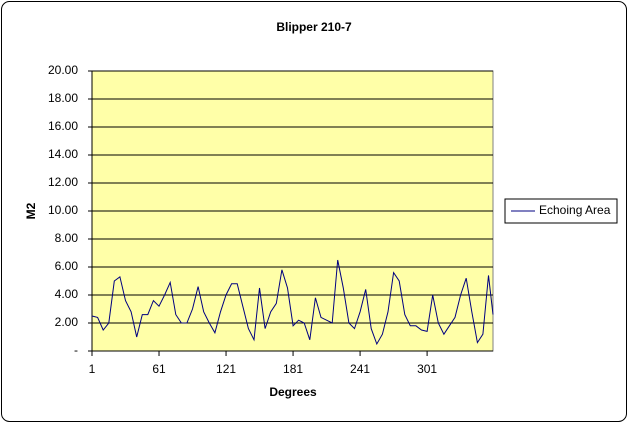 The height and width of the screenshot is (424, 629). I want to click on x-tick-label: 181, so click(293, 369).